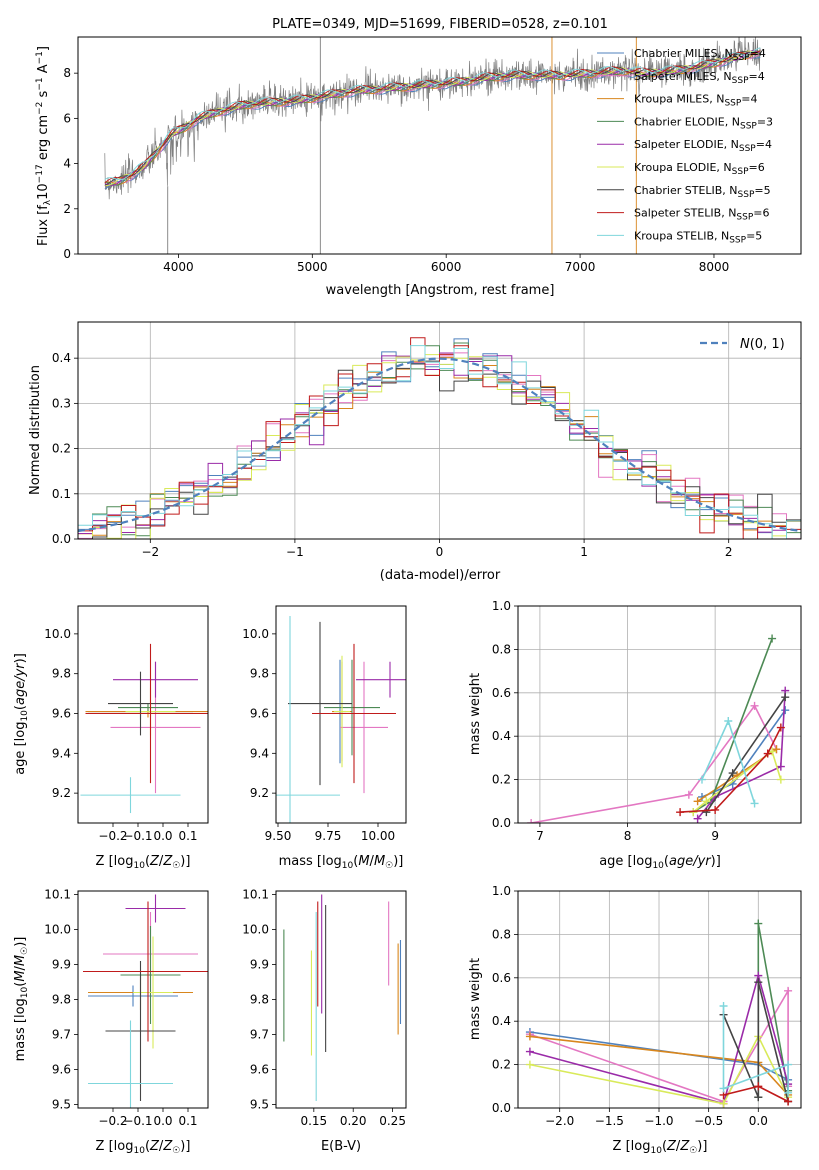  Describe the element at coordinates (659, 1013) in the screenshot. I see `weight_vs_Z-plot` at that location.